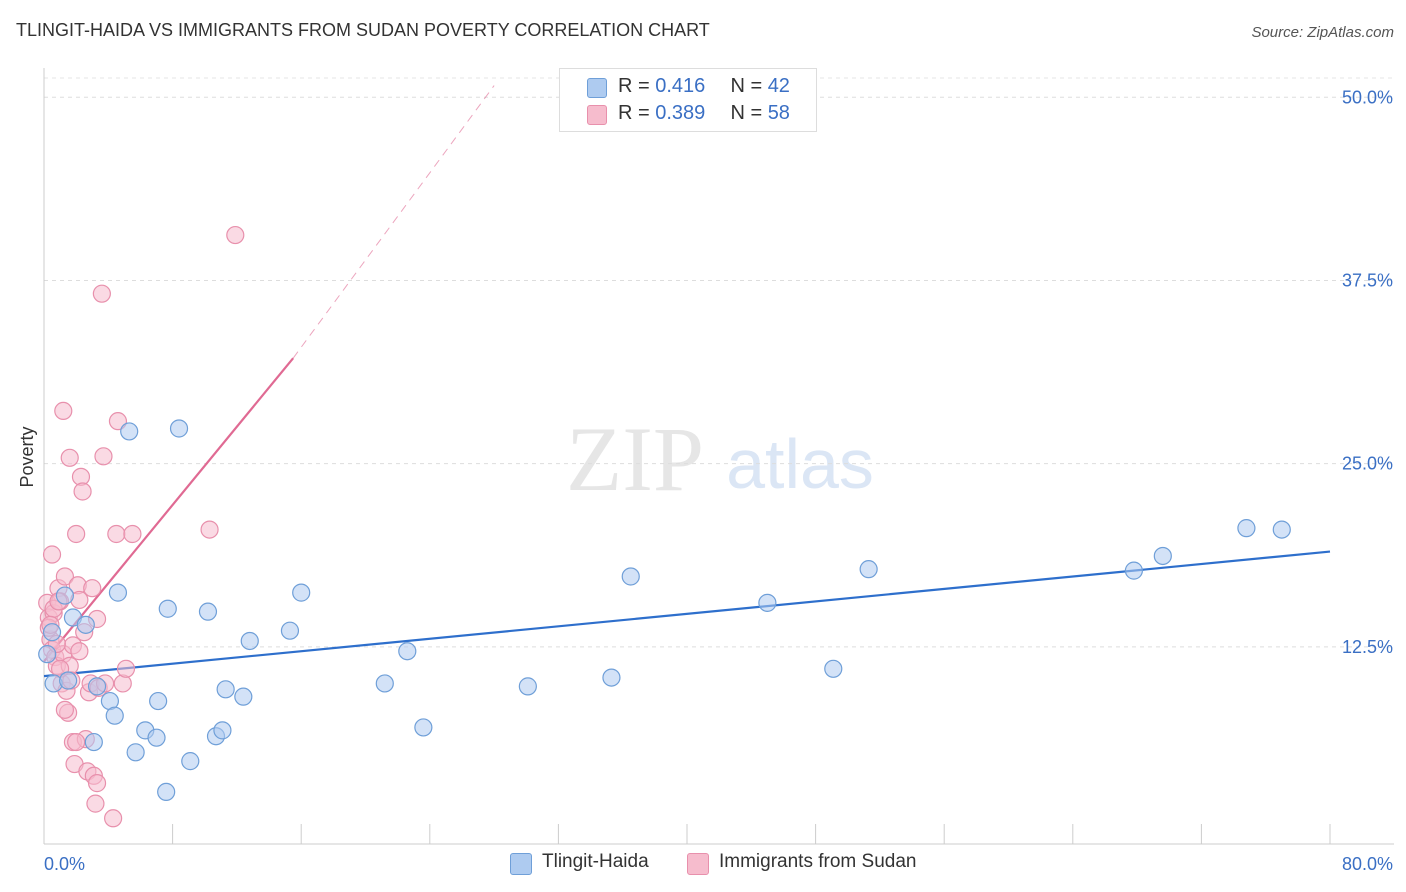  Describe the element at coordinates (1367, 97) in the screenshot. I see `y-tick-label: 50.0%` at that location.